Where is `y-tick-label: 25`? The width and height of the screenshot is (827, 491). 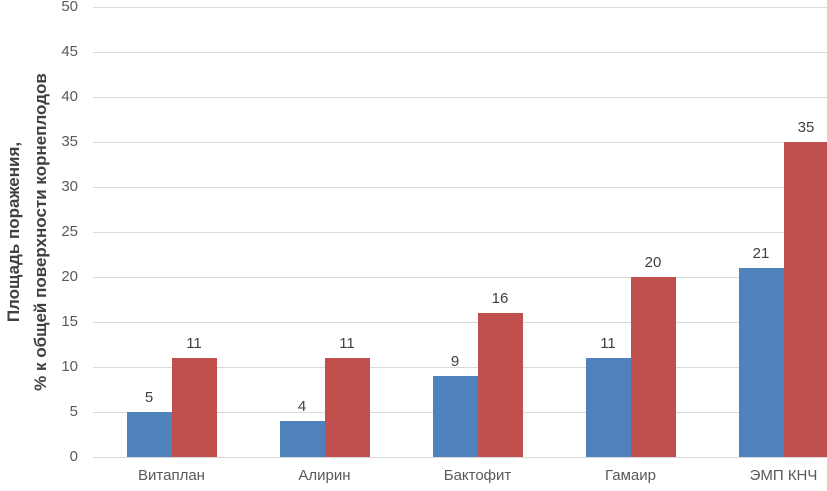
y-tick-label: 25 is located at coordinates (69, 231).